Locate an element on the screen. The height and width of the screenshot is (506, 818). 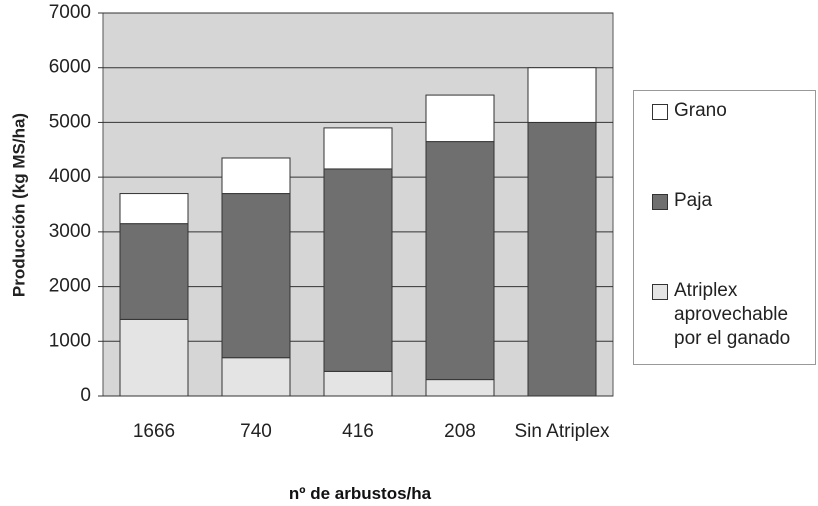
y-axis-title: Producción (kg MS/ha) is located at coordinates (18, 205).